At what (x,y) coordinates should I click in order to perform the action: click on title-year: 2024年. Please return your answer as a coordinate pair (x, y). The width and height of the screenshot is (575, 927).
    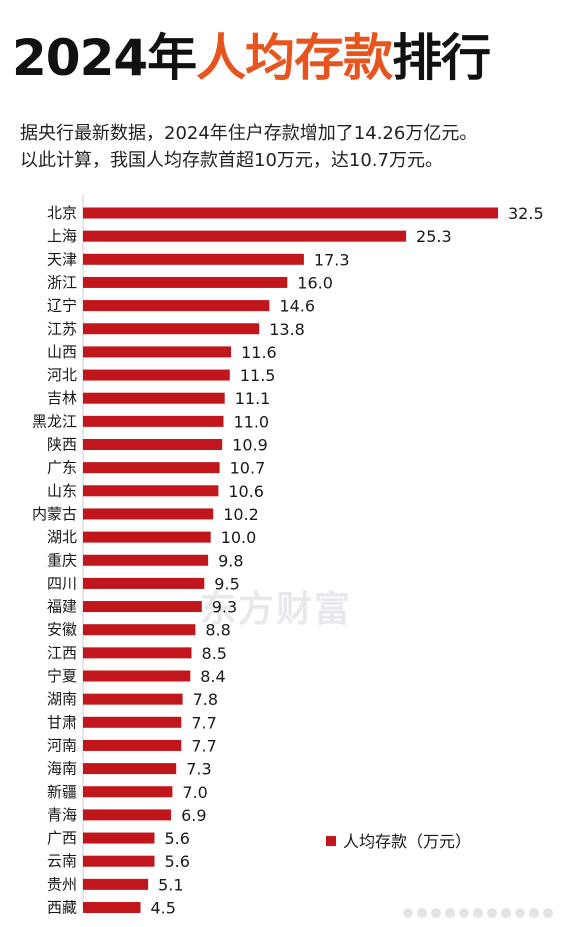
    Looking at the image, I should click on (104, 58).